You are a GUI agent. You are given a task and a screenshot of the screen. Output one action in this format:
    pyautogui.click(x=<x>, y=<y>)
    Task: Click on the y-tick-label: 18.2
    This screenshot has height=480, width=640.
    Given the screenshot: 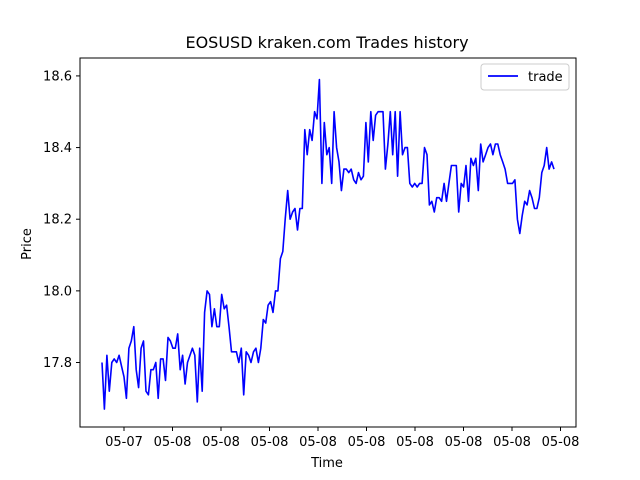 What is the action you would take?
    pyautogui.click(x=57, y=220)
    